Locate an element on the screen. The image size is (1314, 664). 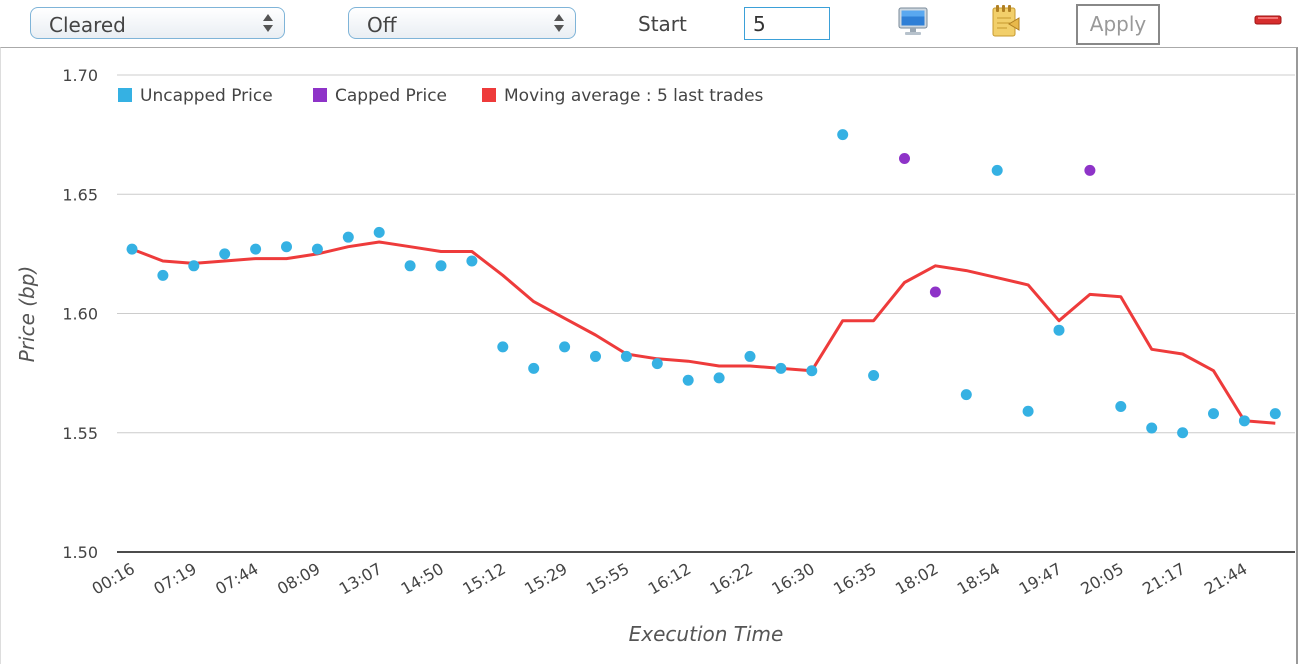
x-tick-label: 16:35 is located at coordinates (854, 579).